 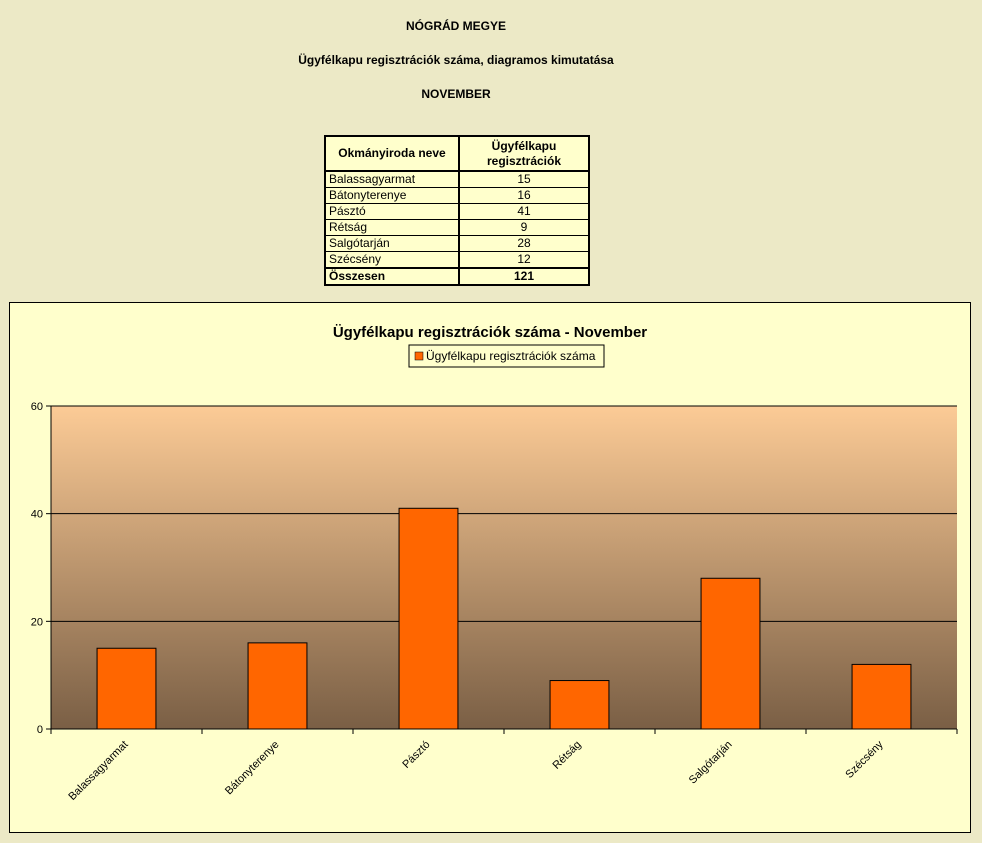 I want to click on office-value: 12, so click(x=524, y=260).